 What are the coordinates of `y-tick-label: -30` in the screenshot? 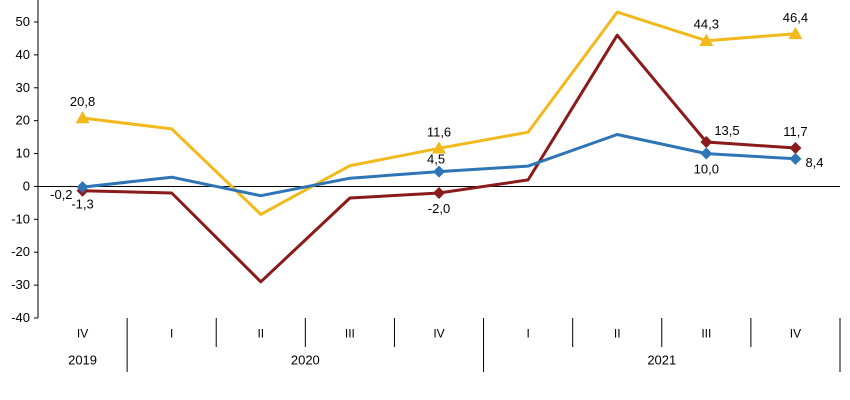 It's located at (20, 284).